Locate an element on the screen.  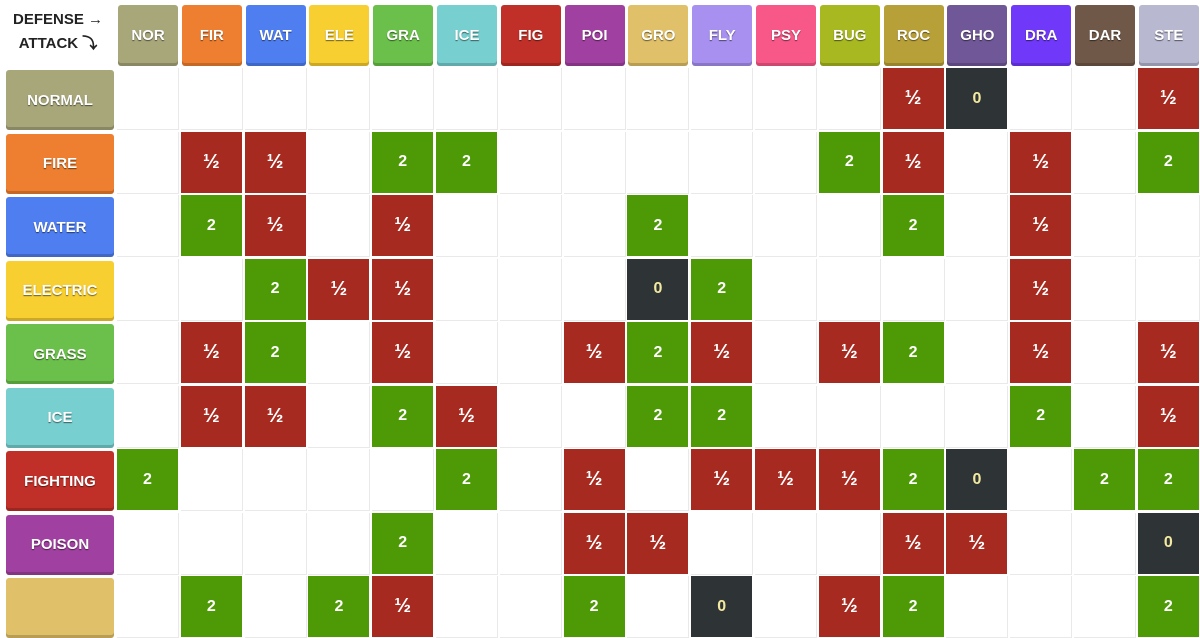
corner-legend: DEFENSE → ATTACK ⤵ is located at coordinates (58, 34).